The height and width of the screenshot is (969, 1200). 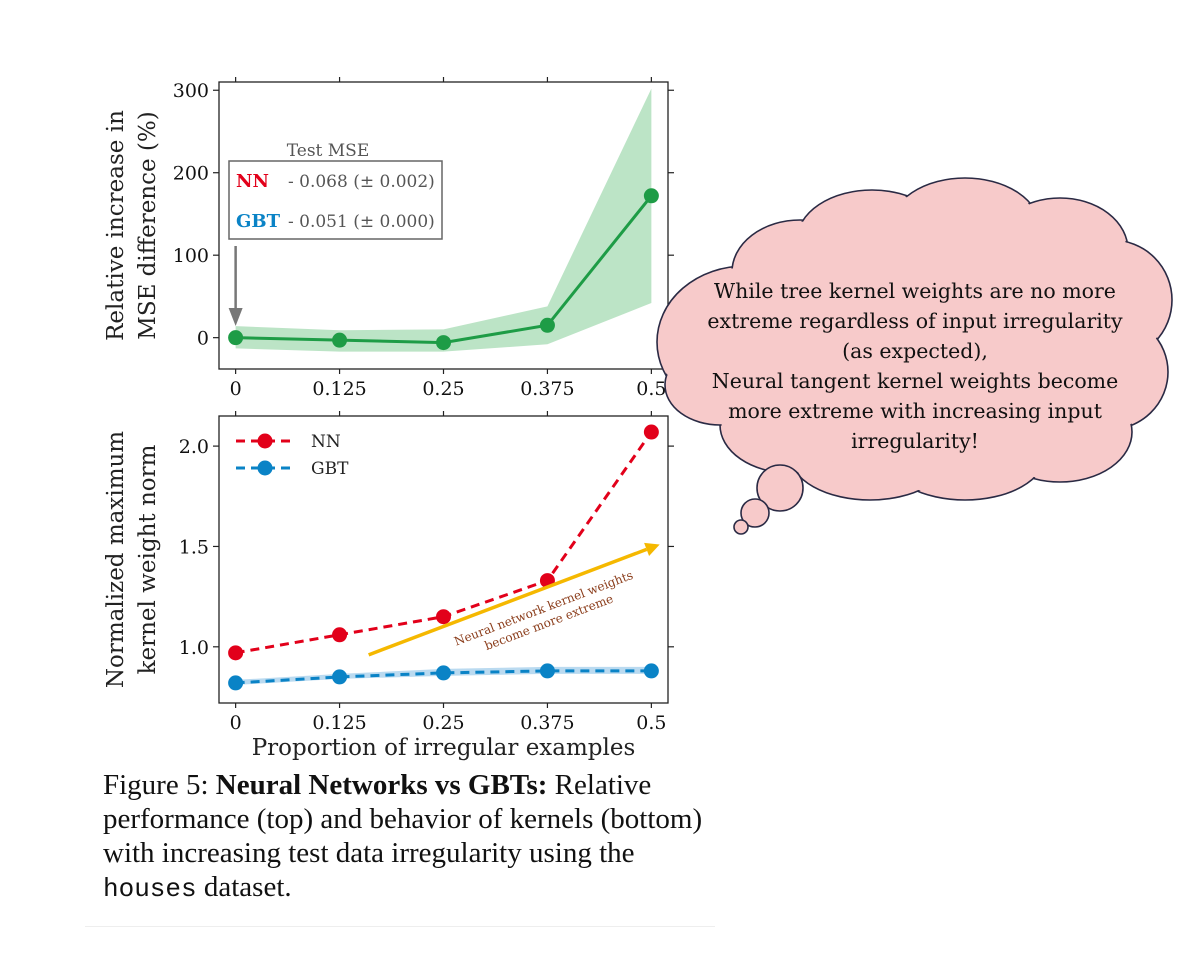 What do you see at coordinates (252, 181) in the screenshot?
I see `legend-box-label-nn: NN` at bounding box center [252, 181].